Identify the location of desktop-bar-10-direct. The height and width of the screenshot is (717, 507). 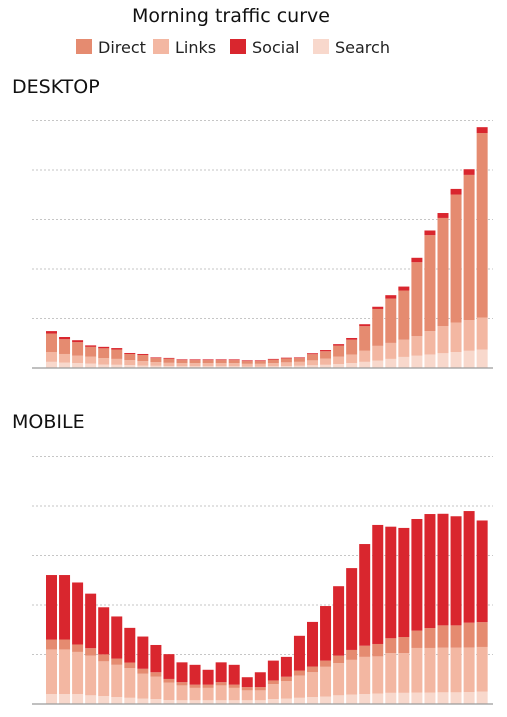
(169, 360).